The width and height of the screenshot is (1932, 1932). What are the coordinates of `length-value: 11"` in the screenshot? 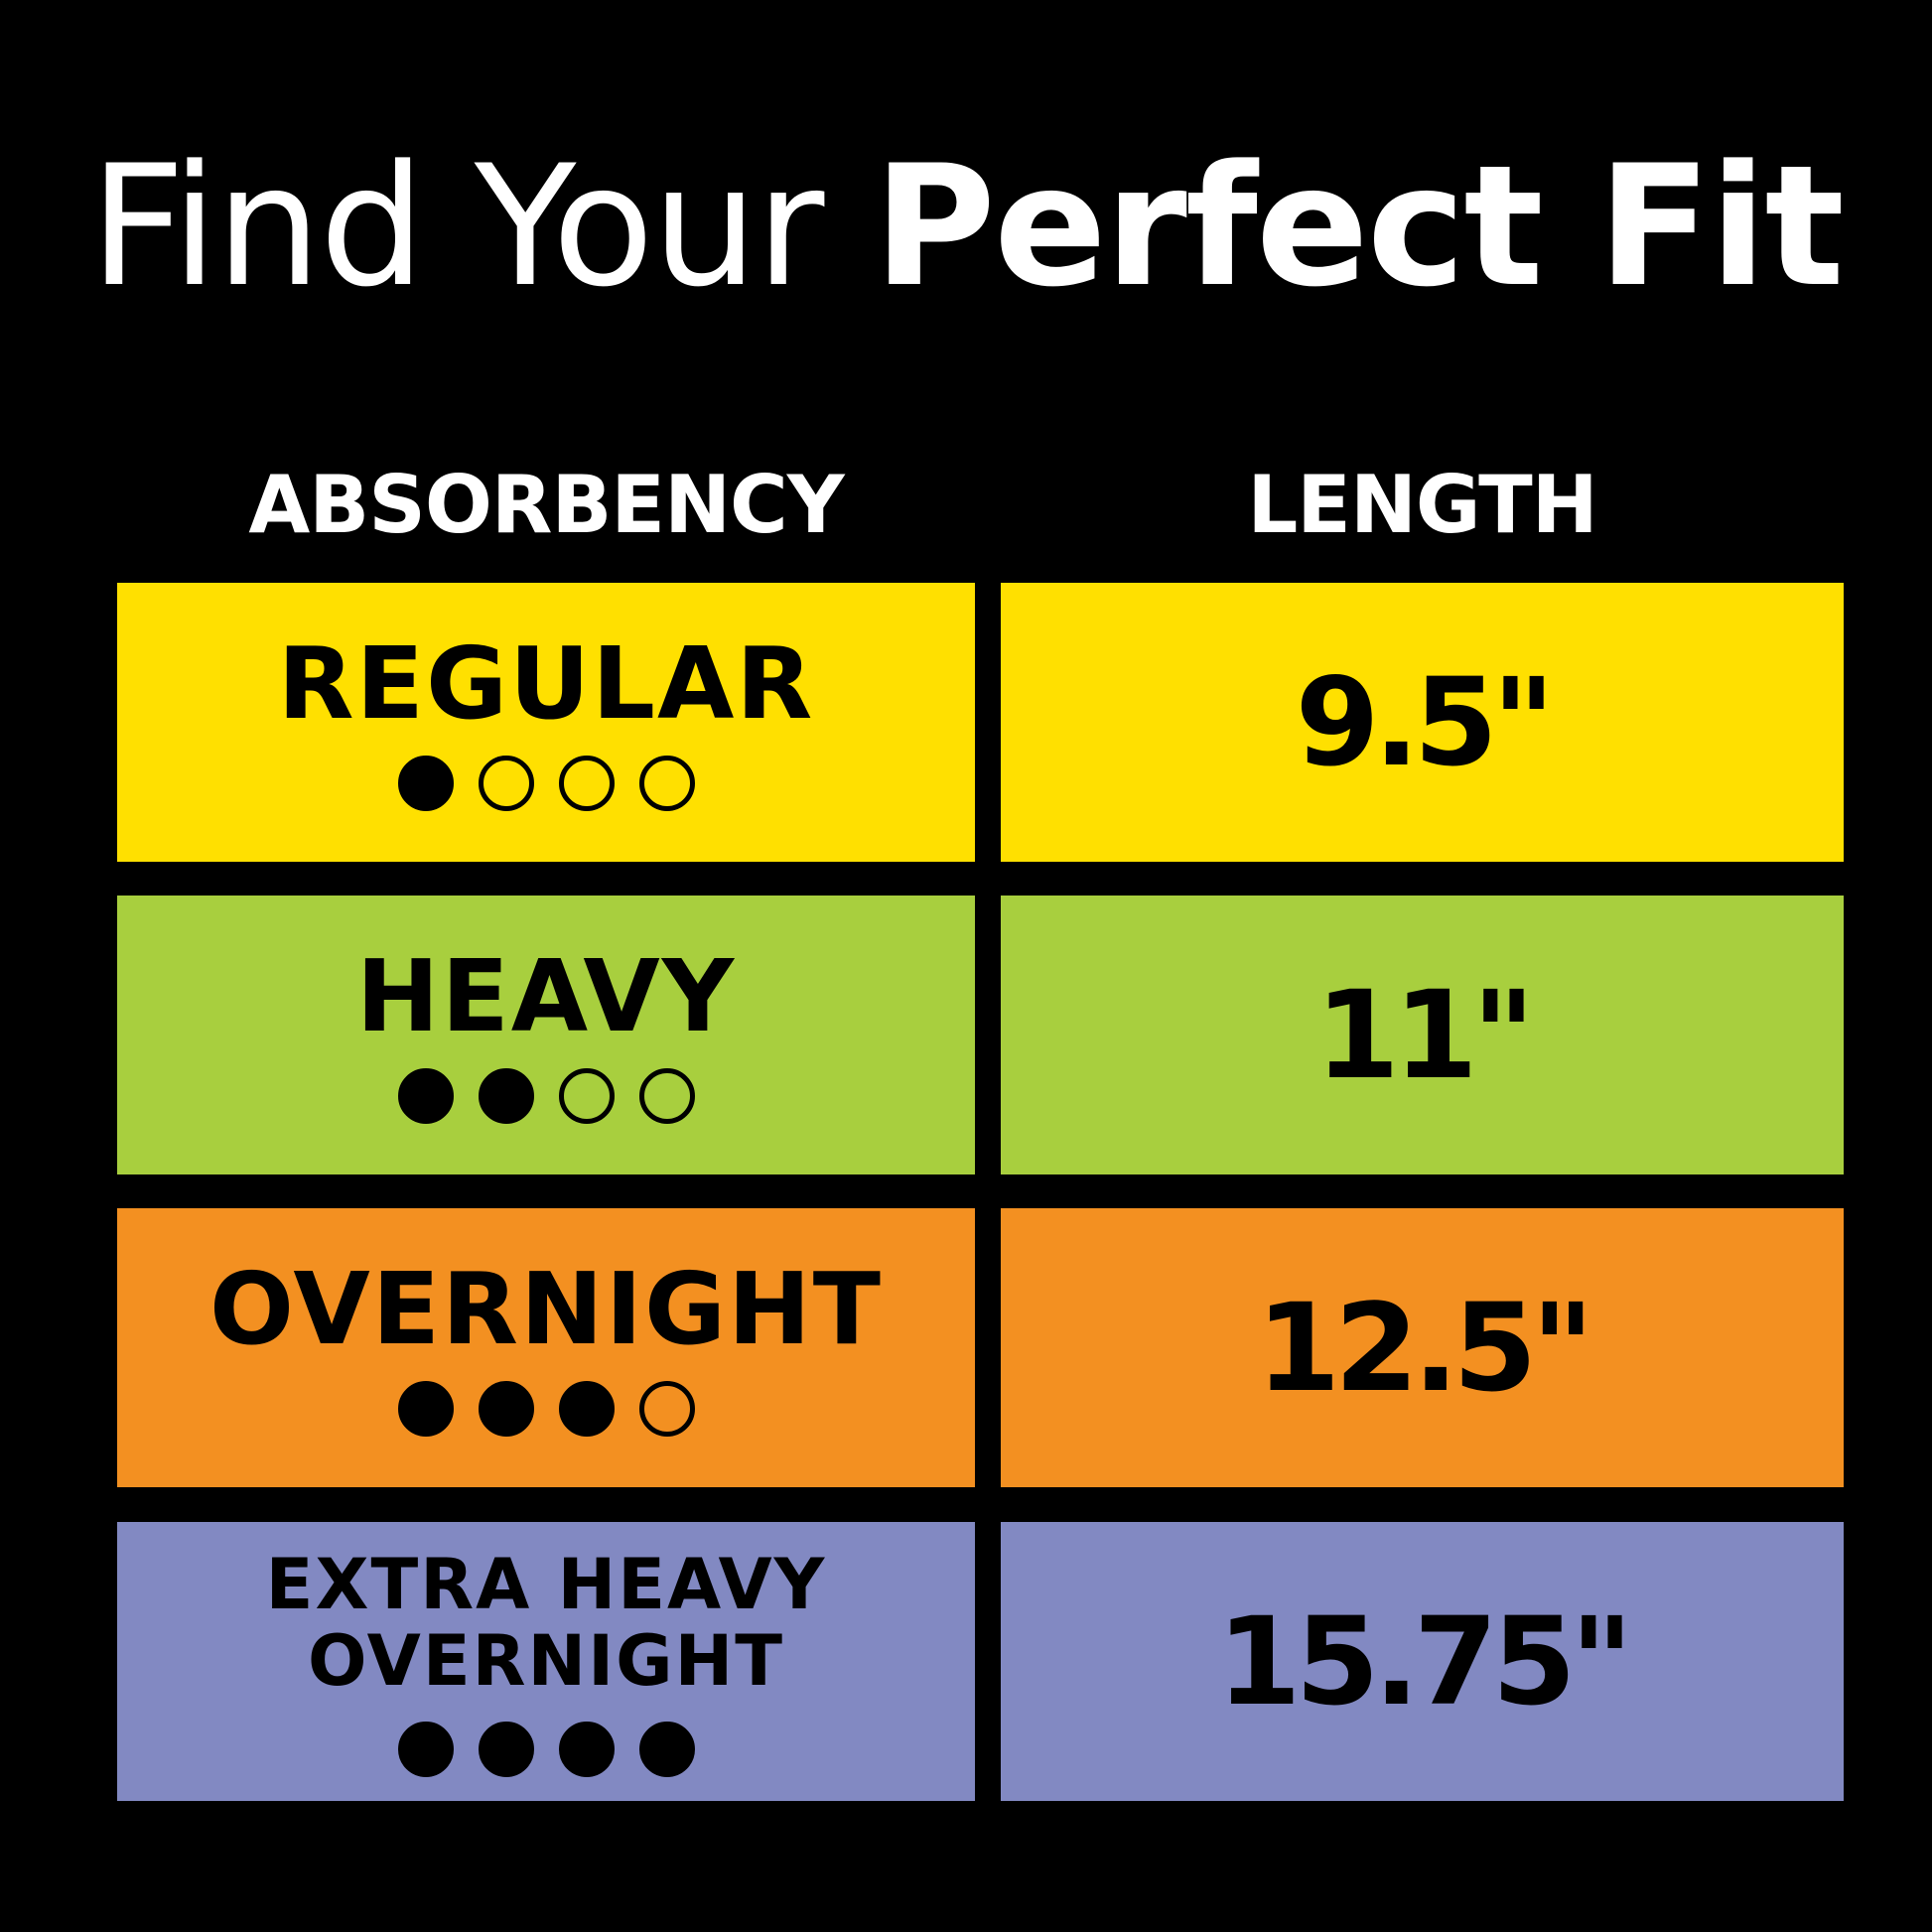 It's located at (1425, 1035).